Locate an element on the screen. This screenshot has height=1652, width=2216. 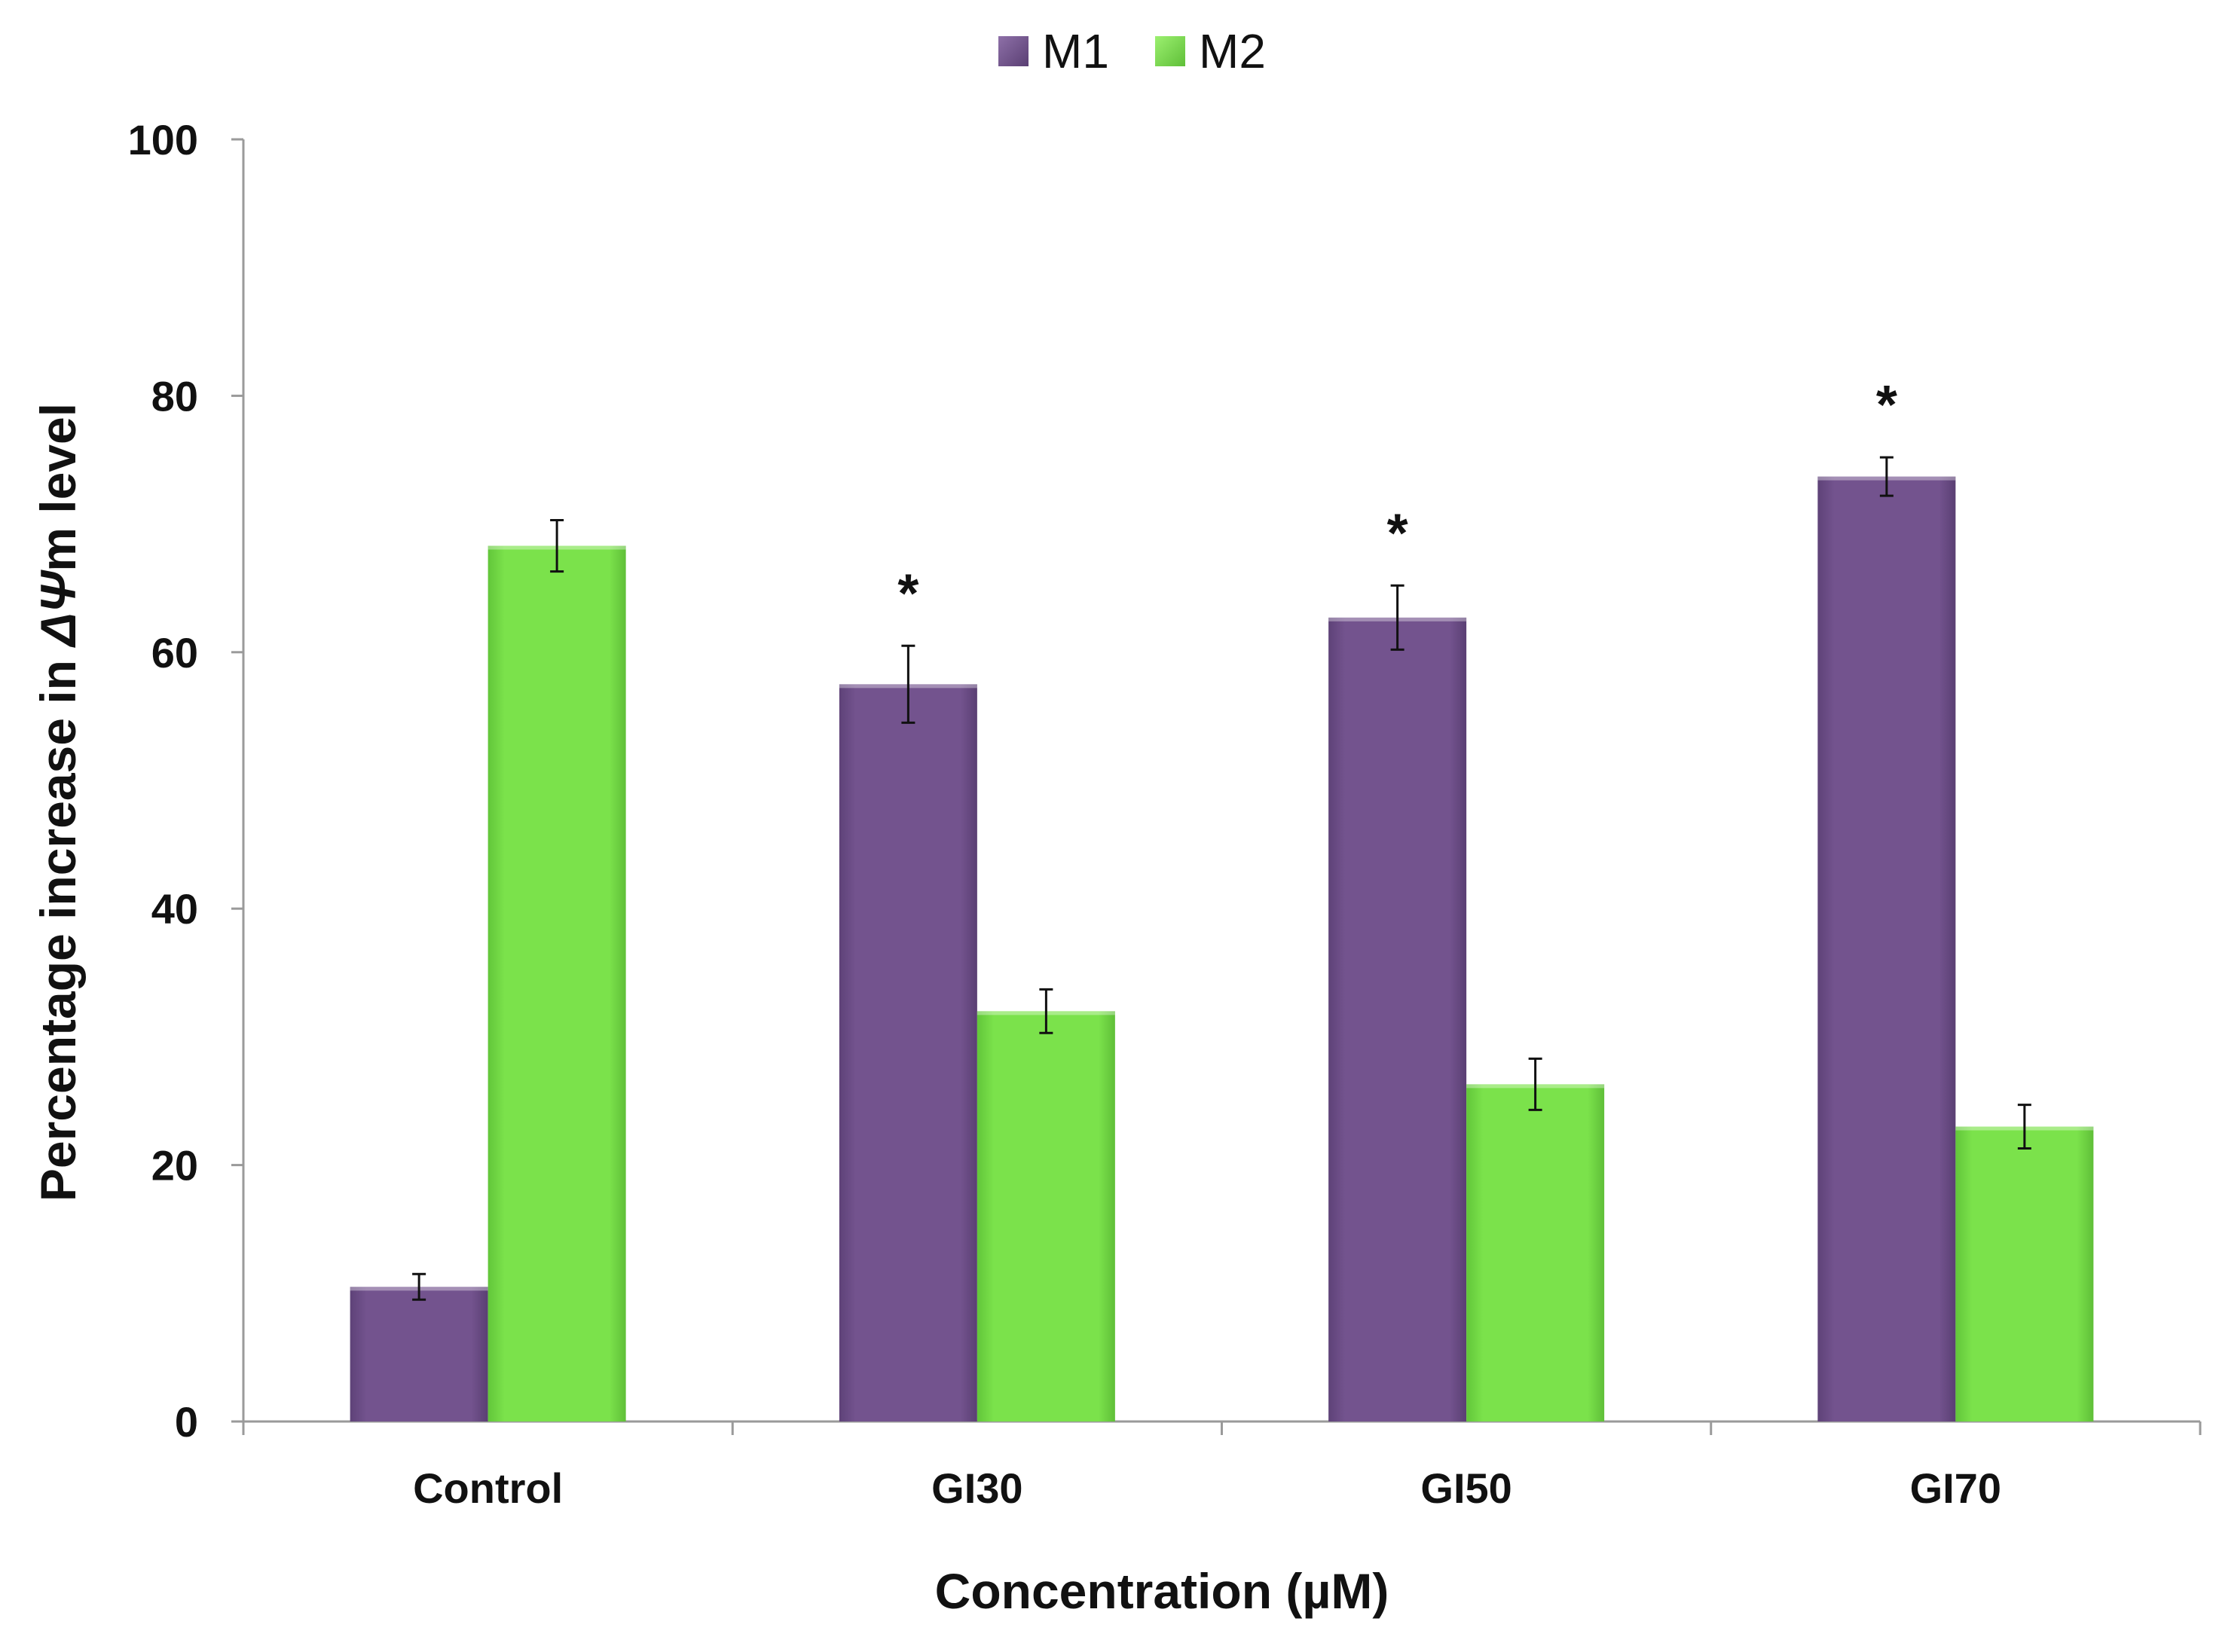
bar-m1-gi30 is located at coordinates (908, 1052).